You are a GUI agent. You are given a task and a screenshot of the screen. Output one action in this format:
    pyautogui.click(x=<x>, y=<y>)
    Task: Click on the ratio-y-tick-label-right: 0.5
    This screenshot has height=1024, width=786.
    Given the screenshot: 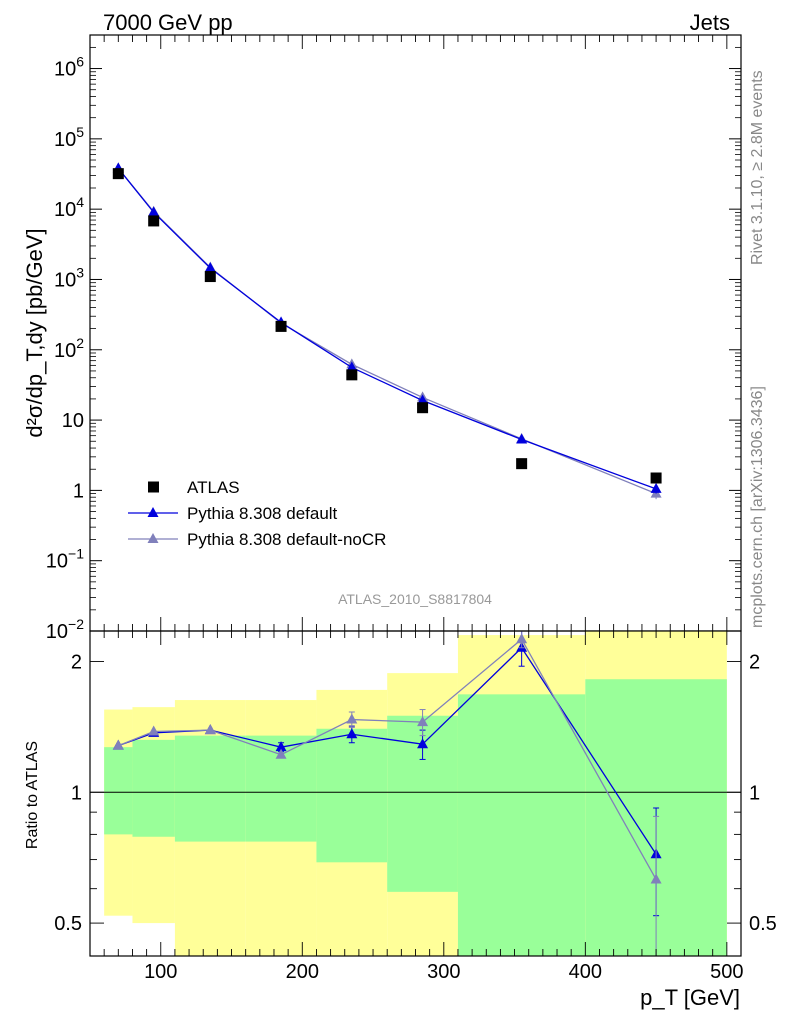 What is the action you would take?
    pyautogui.click(x=763, y=924)
    